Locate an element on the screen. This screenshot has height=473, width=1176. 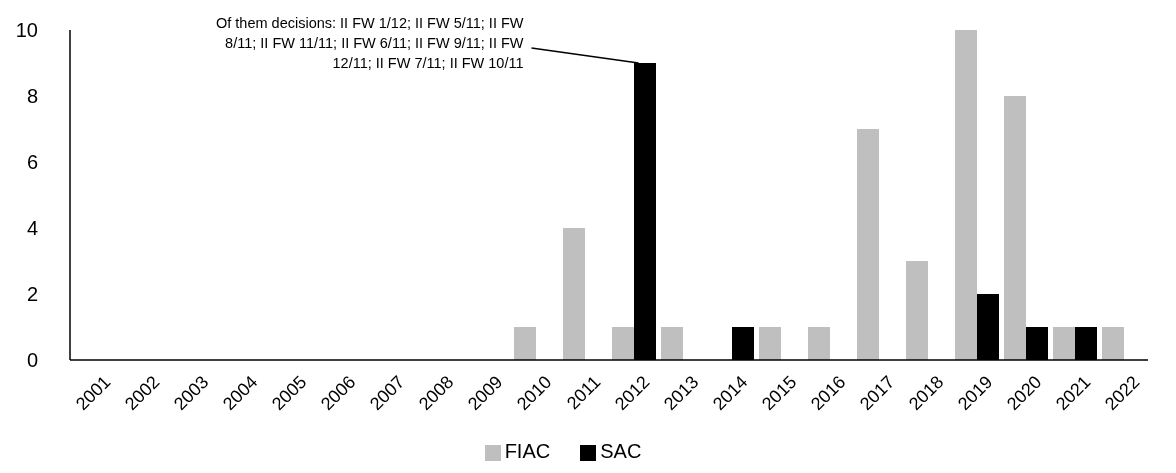
legend-label: SAC is located at coordinates (621, 451).